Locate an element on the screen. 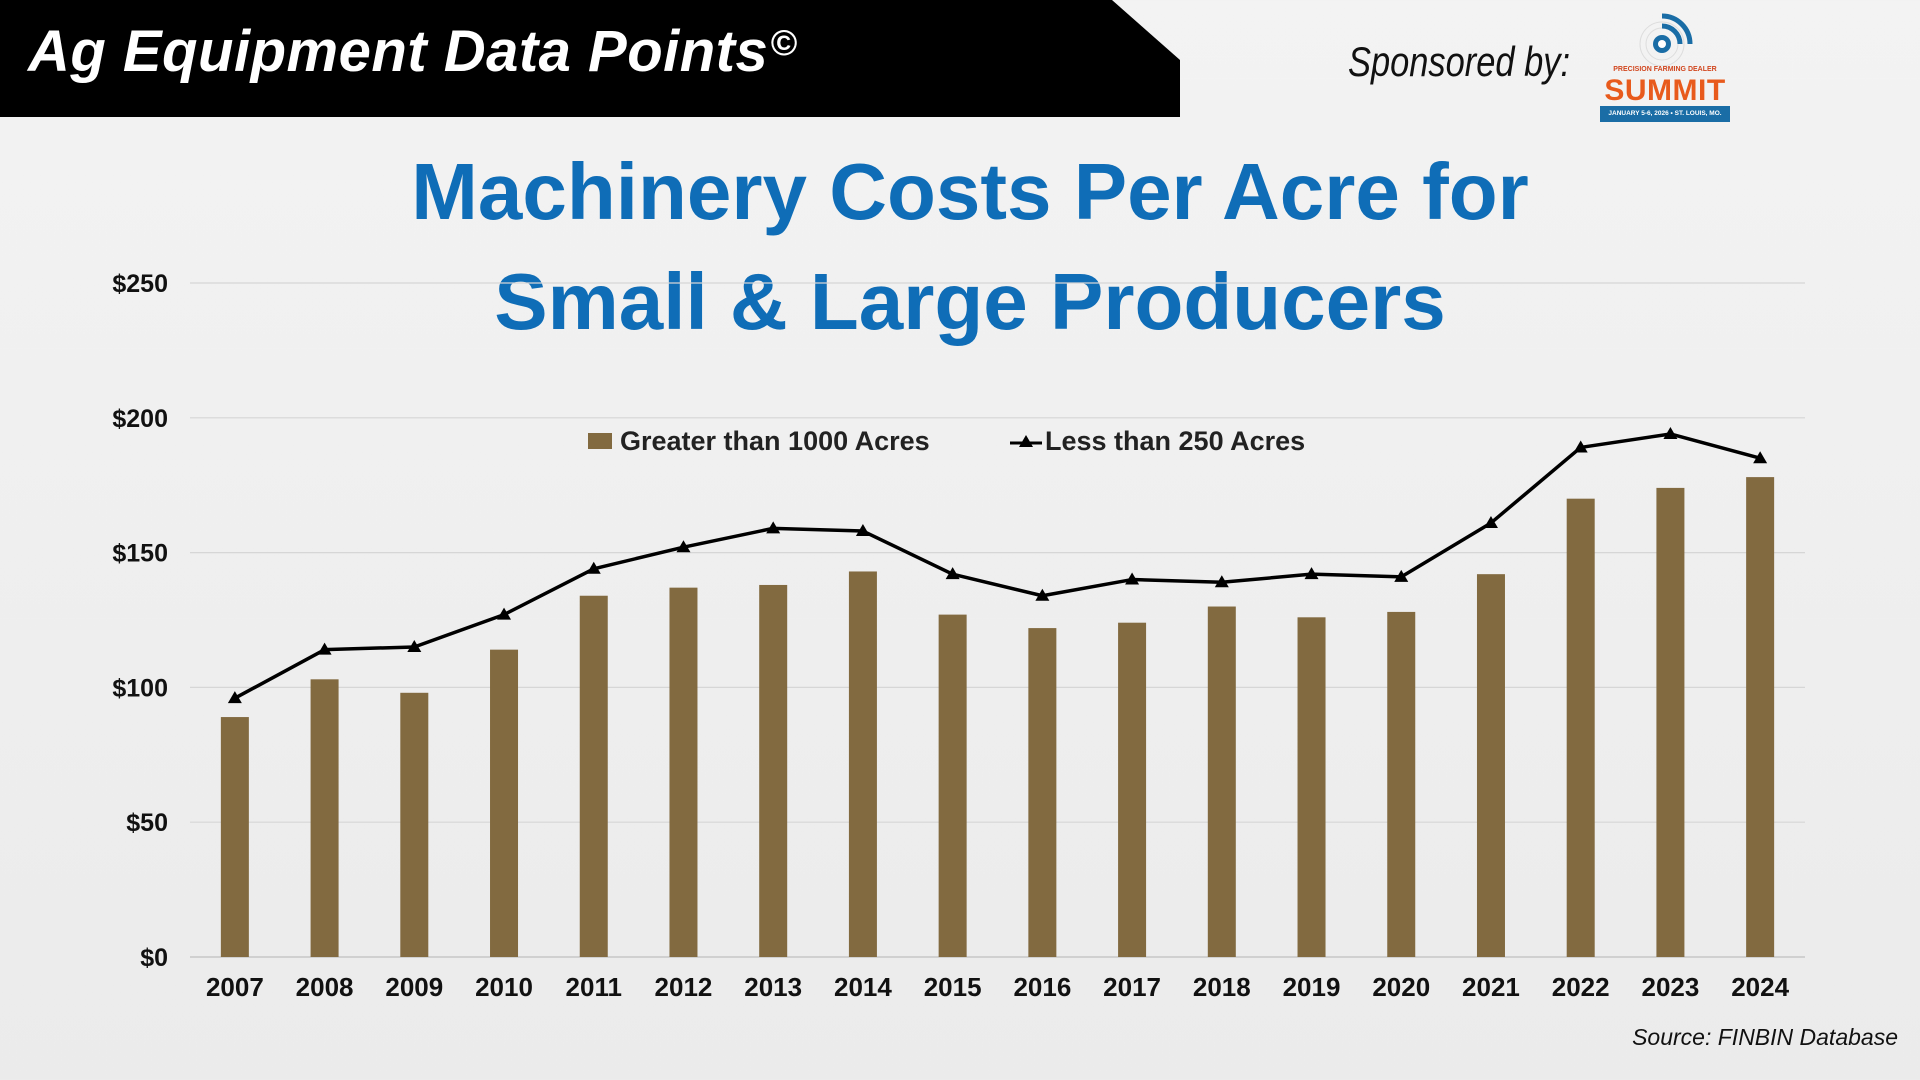 The width and height of the screenshot is (1920, 1080). x-tick-label: 2018 is located at coordinates (1222, 987).